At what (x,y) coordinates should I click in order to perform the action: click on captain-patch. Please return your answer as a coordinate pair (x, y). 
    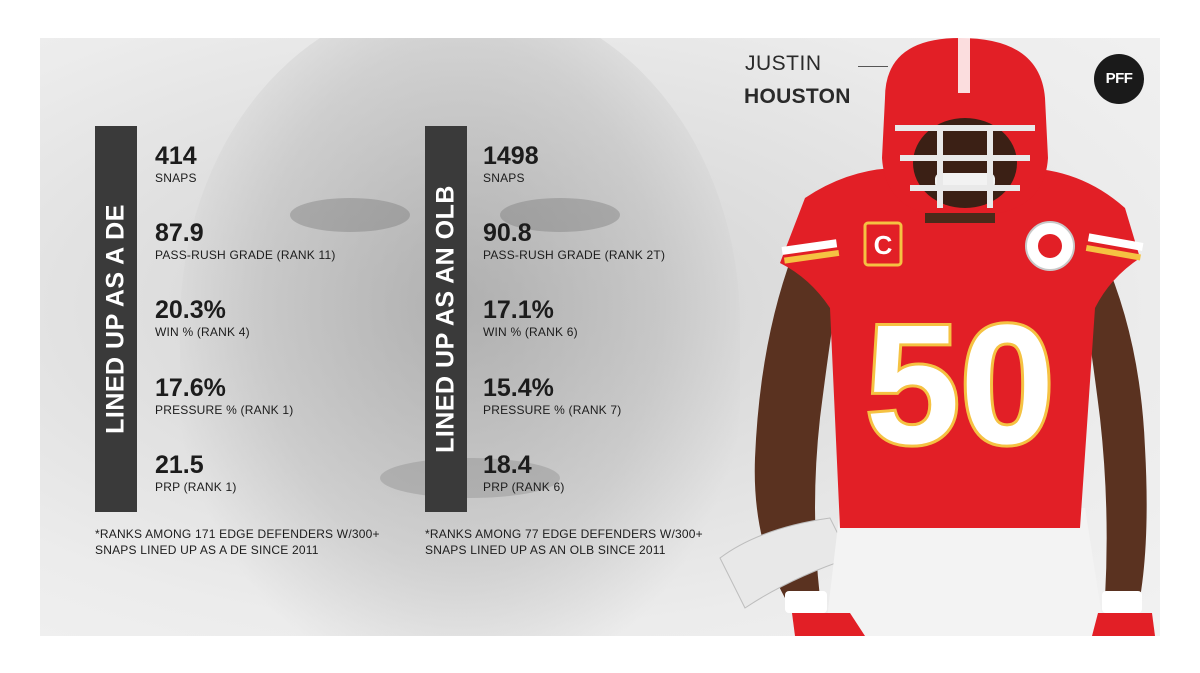
    Looking at the image, I should click on (883, 244).